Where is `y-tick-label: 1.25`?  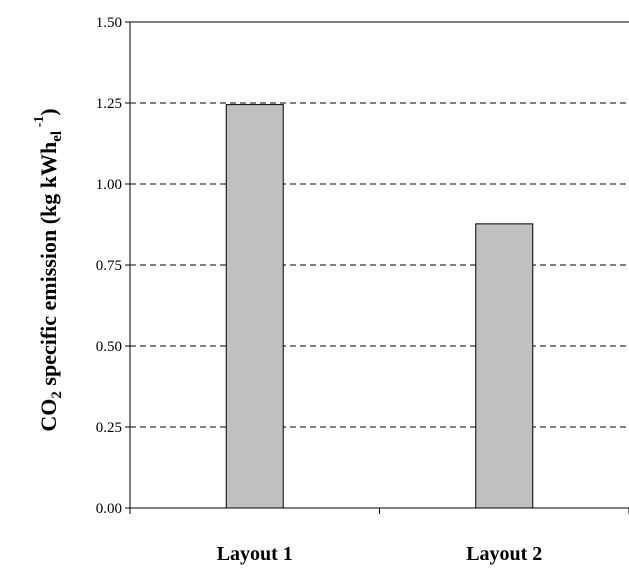
y-tick-label: 1.25 is located at coordinates (109, 104).